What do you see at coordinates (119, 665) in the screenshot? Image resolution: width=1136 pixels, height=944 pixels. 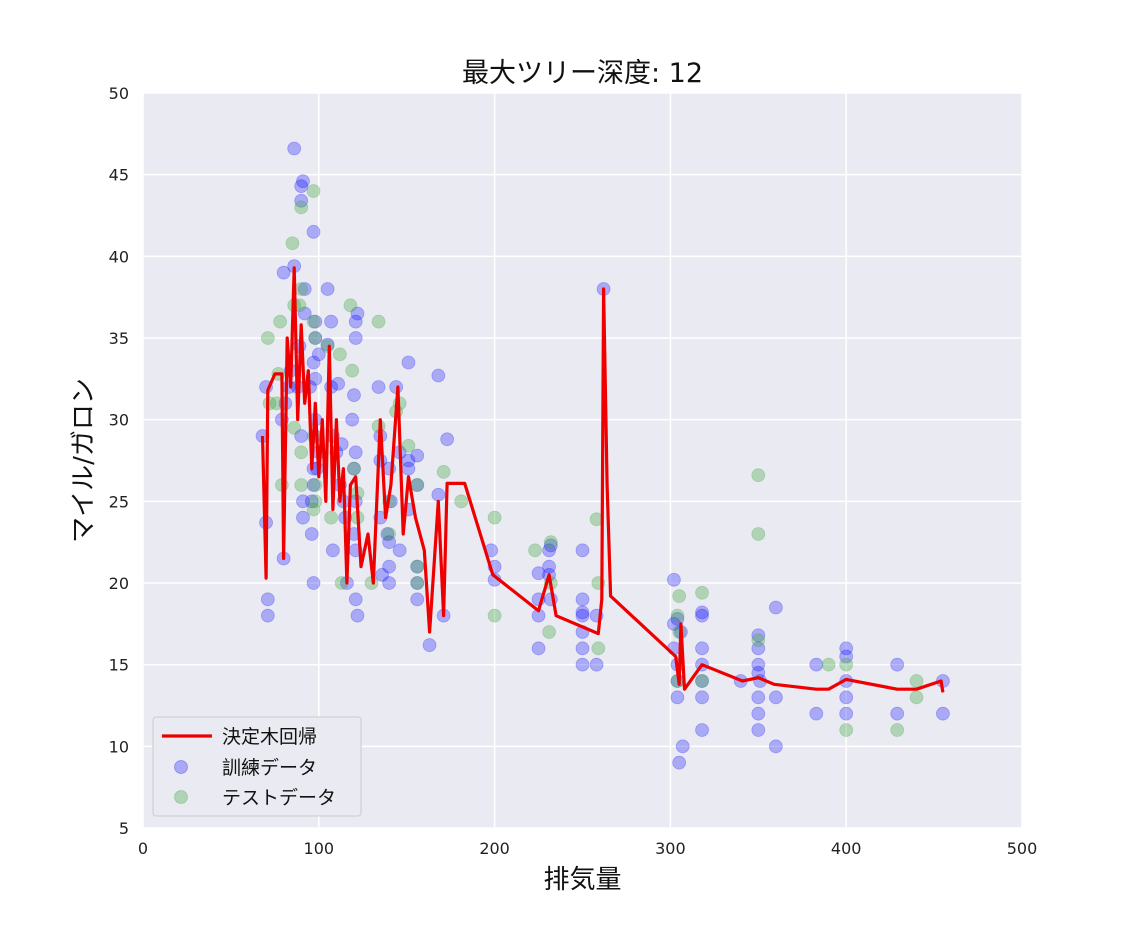 I see `y-tick-label: 15` at bounding box center [119, 665].